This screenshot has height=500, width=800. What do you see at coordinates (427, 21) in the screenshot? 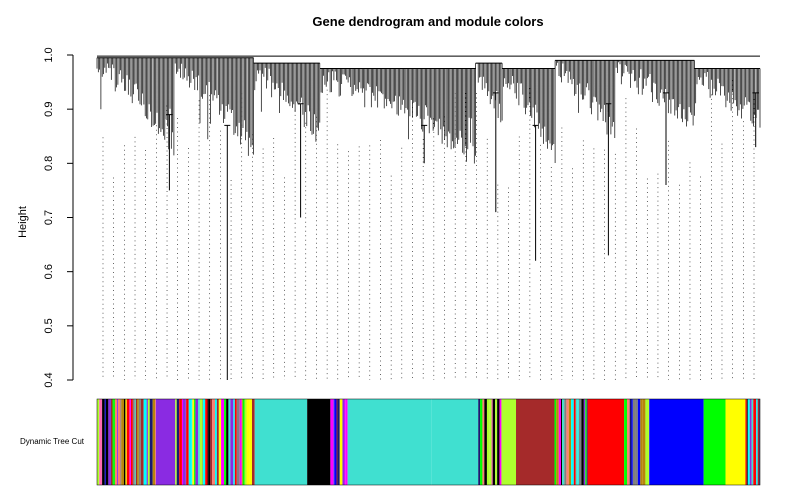
I see `chart-title: Gene dendrogram and module colors` at bounding box center [427, 21].